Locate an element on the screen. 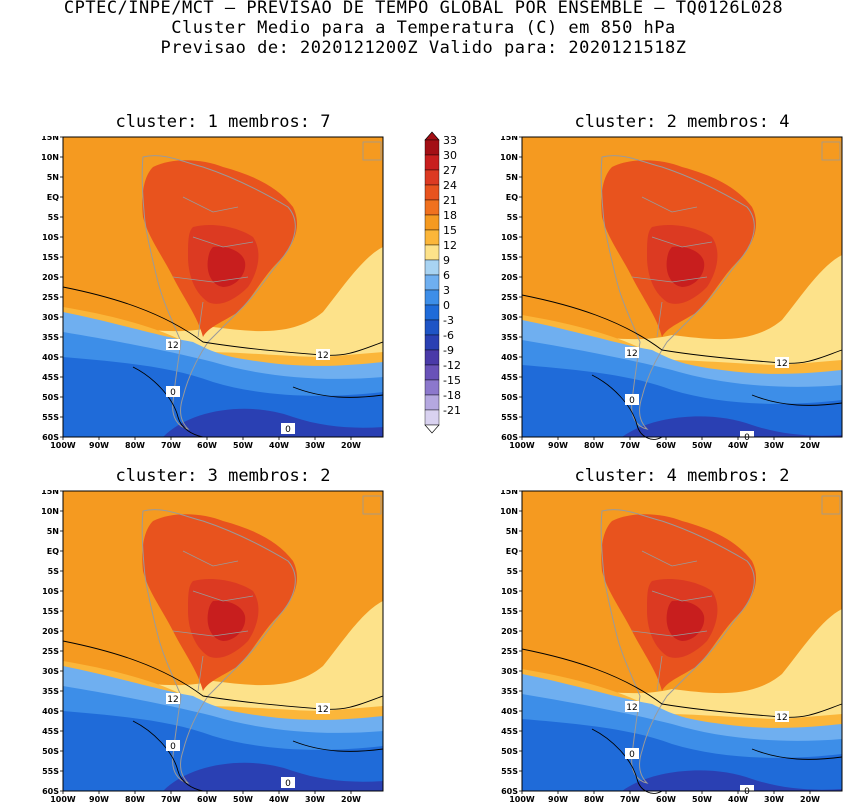  colorbar: 33 30 27 24 21 18 15 12 9 6 3 0 -3 -6 -9 -12 -15 -18 -21 is located at coordinates (445, 292).